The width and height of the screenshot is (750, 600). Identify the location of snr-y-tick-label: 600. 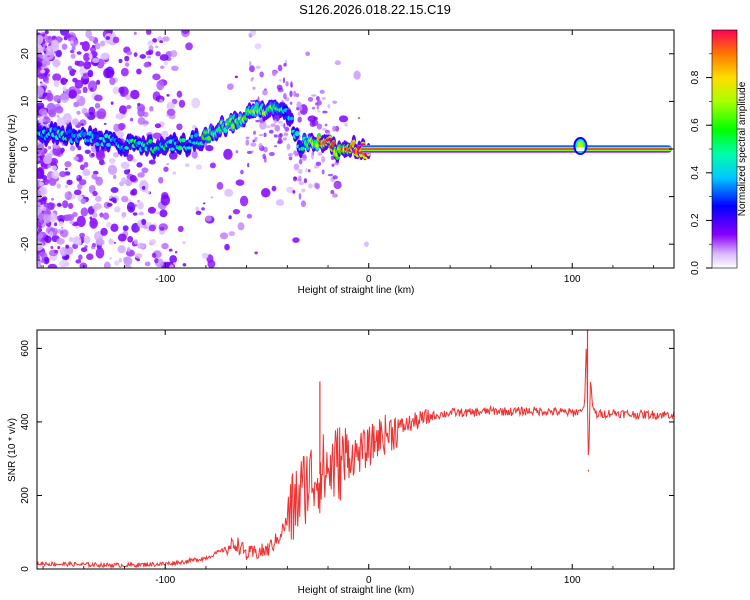
(25, 348).